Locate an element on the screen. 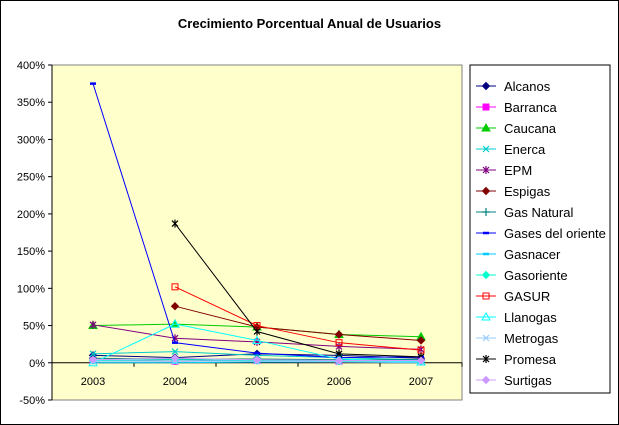 The width and height of the screenshot is (619, 425). legend-label-gasur: GASUR is located at coordinates (527, 296).